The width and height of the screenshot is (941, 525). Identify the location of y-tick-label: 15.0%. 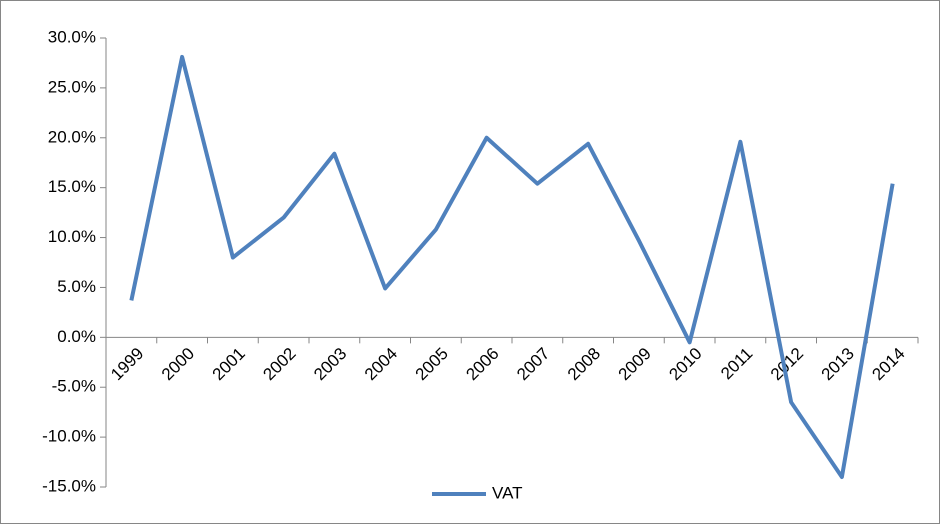
(72, 186).